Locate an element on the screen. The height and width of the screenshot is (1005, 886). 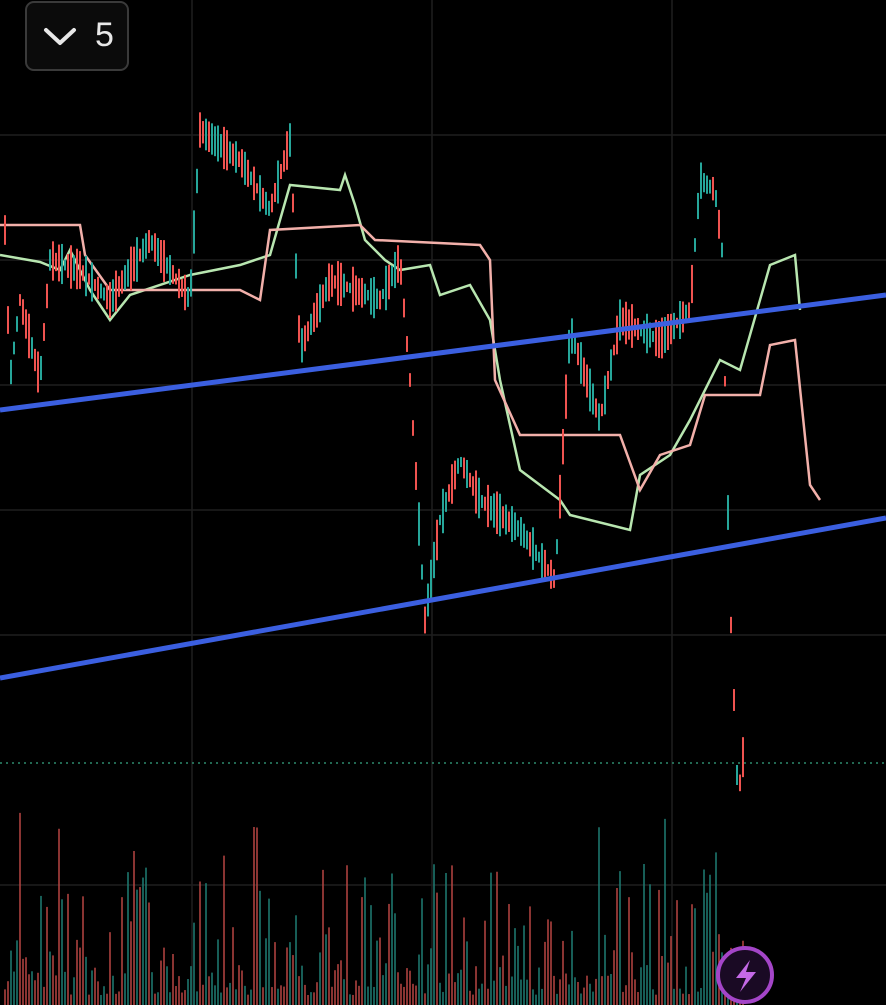
lightning-icon is located at coordinates (746, 976).